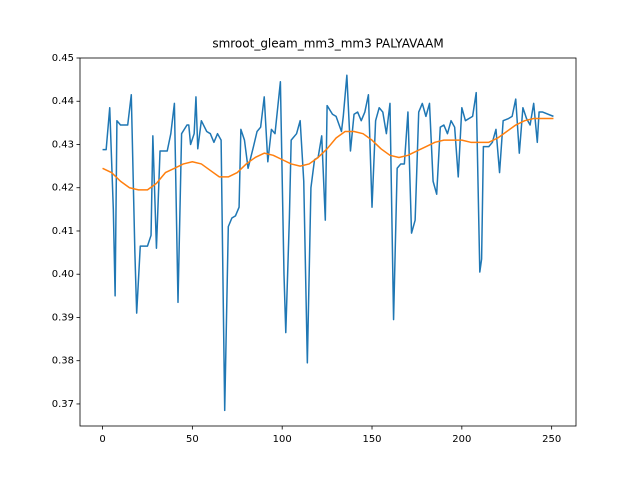 Image resolution: width=640 pixels, height=480 pixels. I want to click on y-tick-label: 0.44, so click(63, 101).